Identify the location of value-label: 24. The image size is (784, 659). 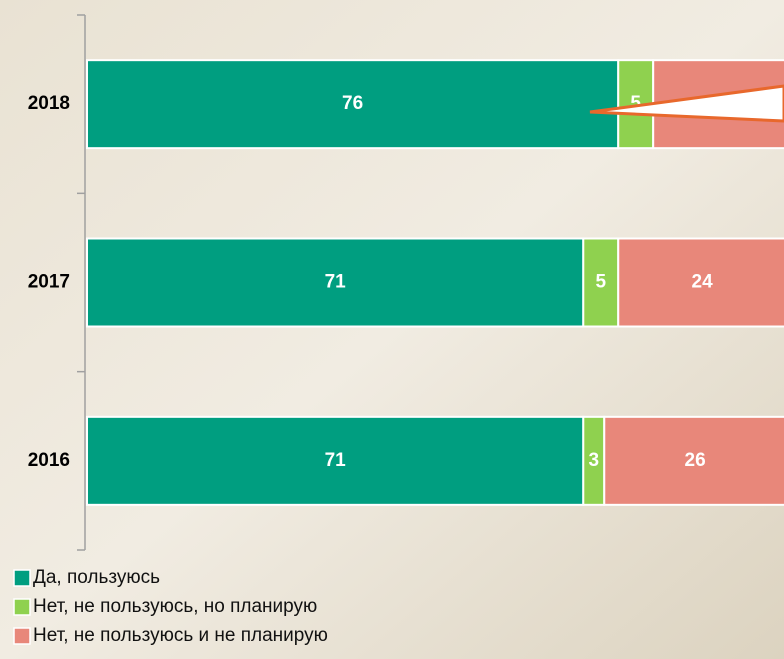
(703, 282).